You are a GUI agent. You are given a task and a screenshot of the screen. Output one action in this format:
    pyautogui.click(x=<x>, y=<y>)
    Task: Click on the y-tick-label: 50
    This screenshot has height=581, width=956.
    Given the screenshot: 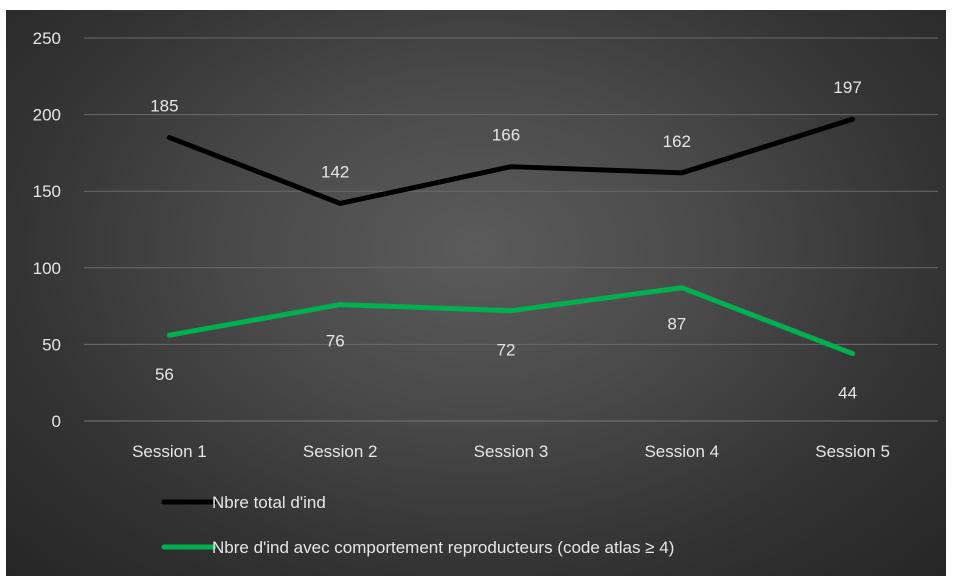 What is the action you would take?
    pyautogui.click(x=51, y=344)
    